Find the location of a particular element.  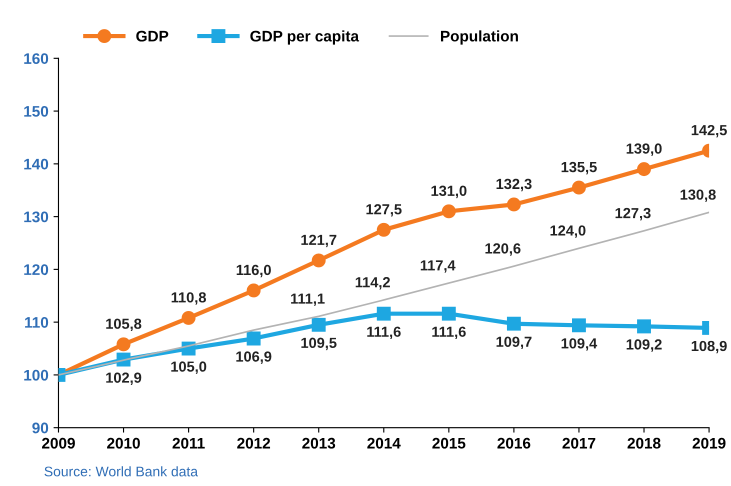

x-tick-label: 2016 is located at coordinates (513, 443).